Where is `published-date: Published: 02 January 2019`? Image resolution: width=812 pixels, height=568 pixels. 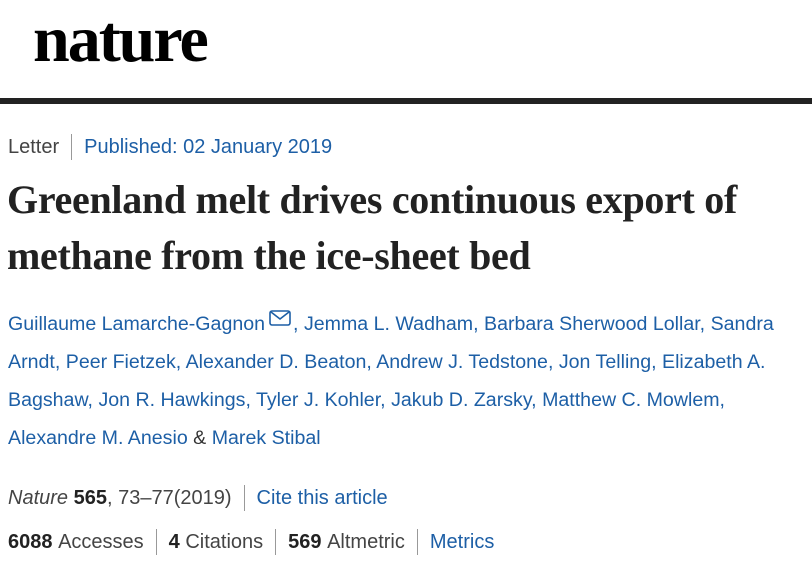
published-date: Published: 02 January 2019 is located at coordinates (208, 146).